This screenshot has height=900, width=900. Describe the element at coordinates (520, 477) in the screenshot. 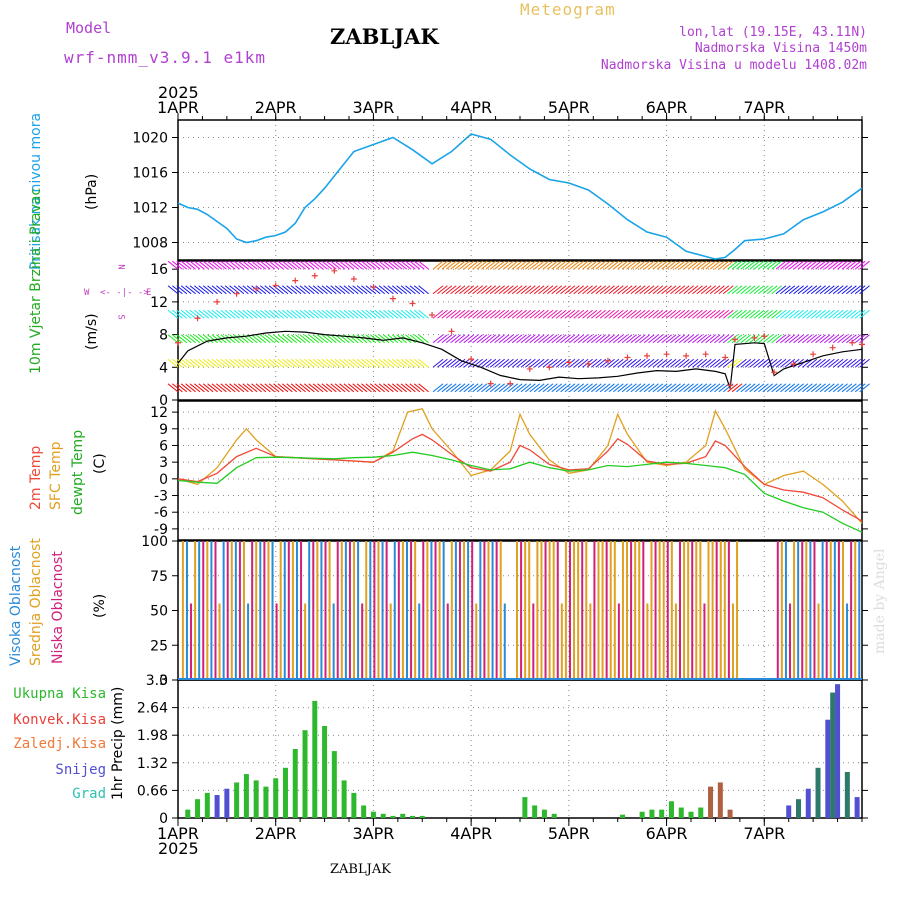

I see `t2m-temp-line` at that location.